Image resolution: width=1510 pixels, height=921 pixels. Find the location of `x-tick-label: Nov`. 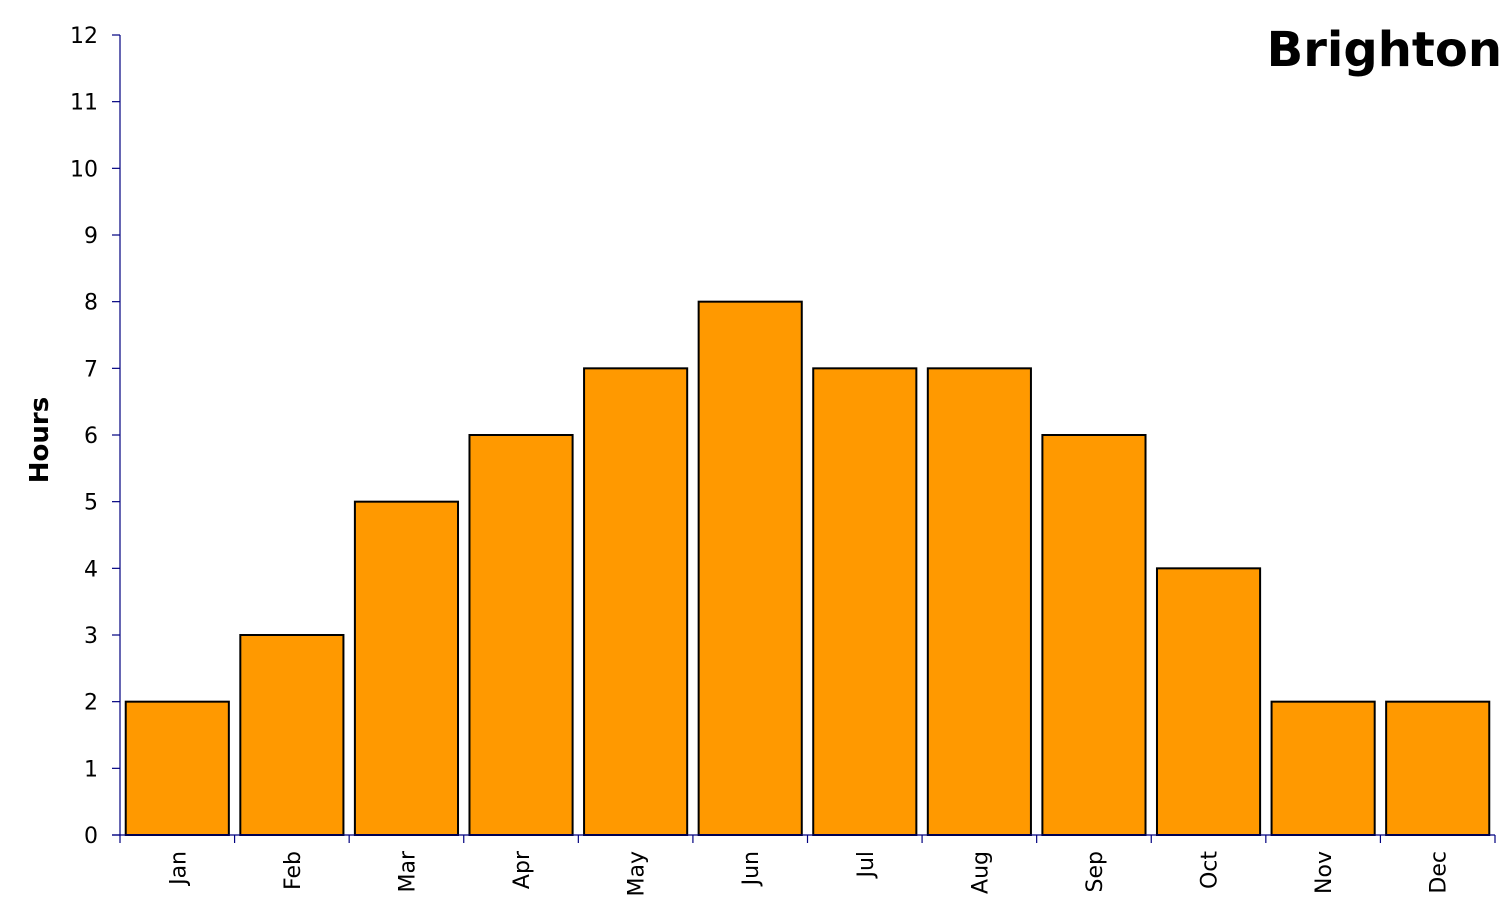

x-tick-label: Nov is located at coordinates (1324, 872).